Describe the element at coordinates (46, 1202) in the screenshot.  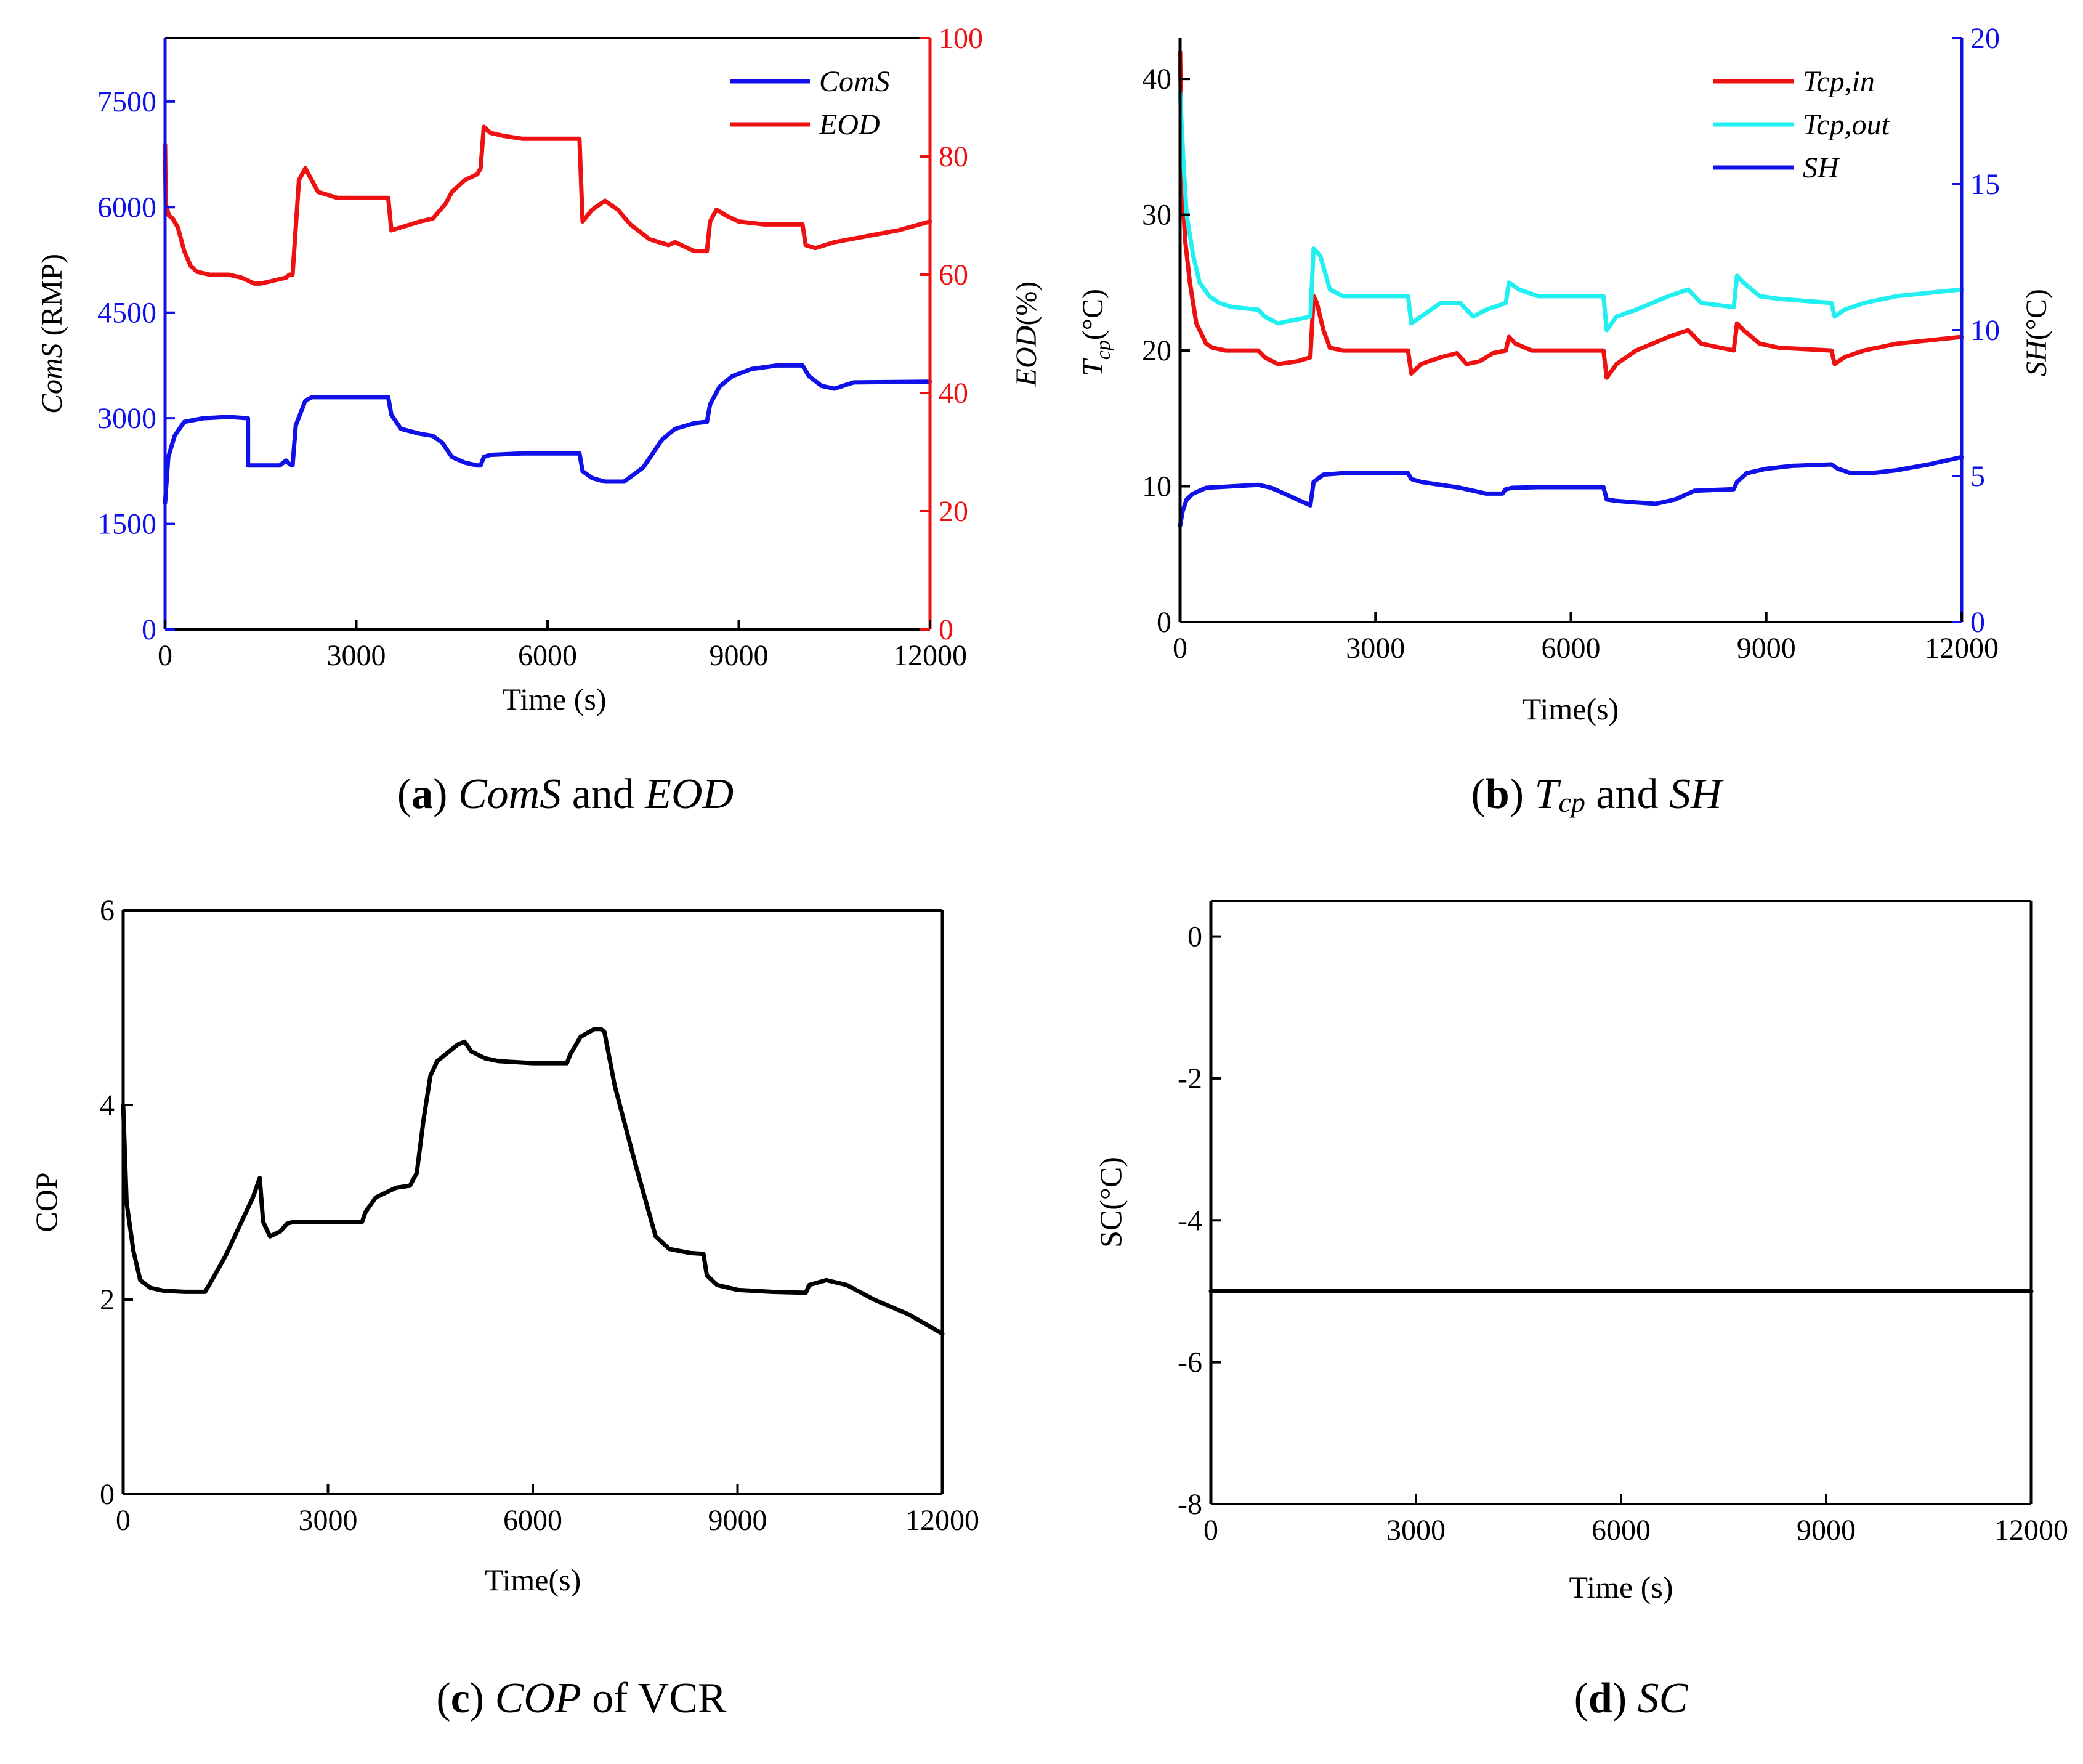
I see `y-axis-title-c: COP` at that location.